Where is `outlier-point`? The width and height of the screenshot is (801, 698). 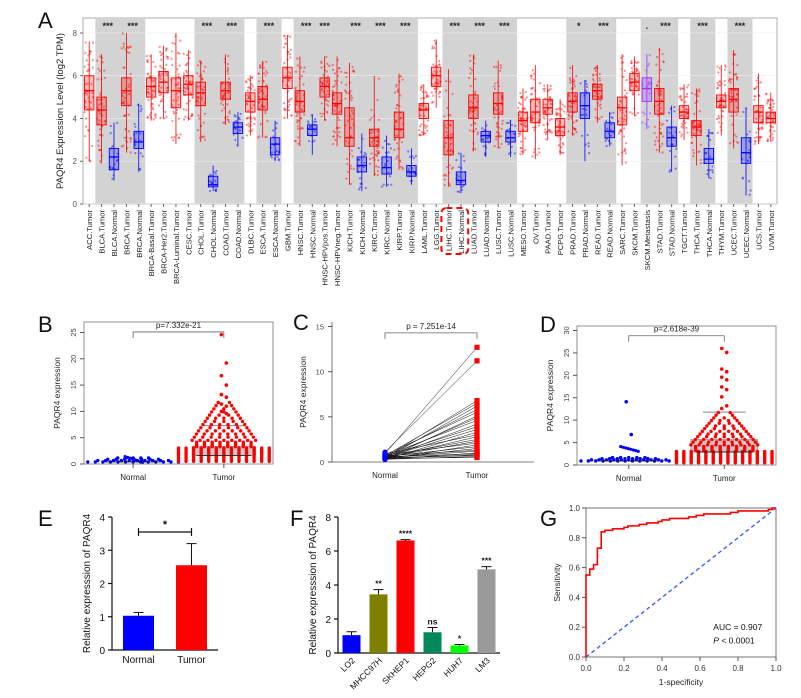
outlier-point is located at coordinates (631, 434).